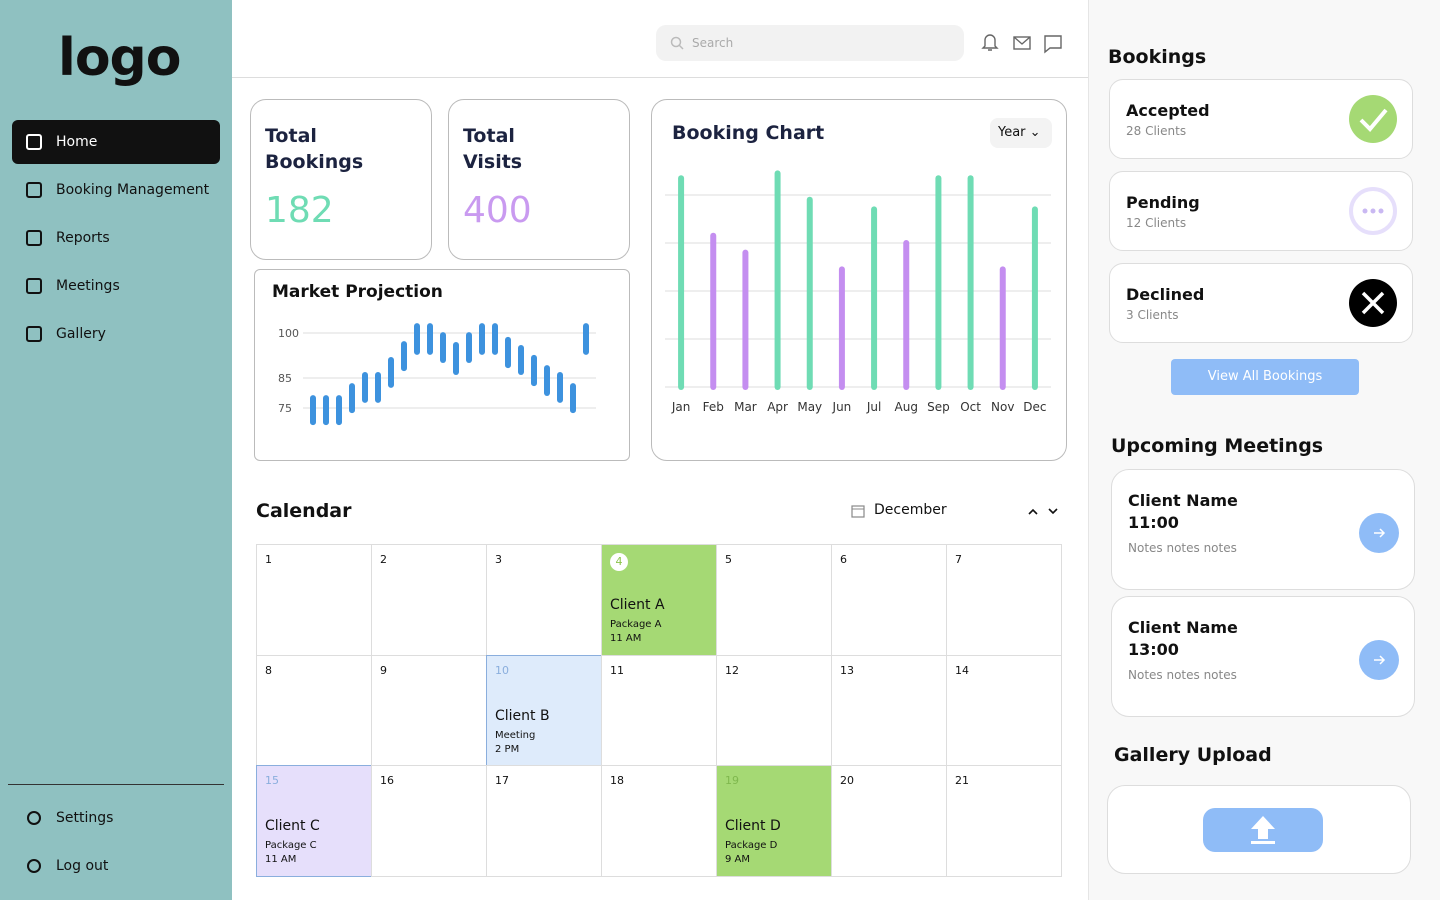 The width and height of the screenshot is (1440, 900). I want to click on day-number: 11, so click(617, 670).